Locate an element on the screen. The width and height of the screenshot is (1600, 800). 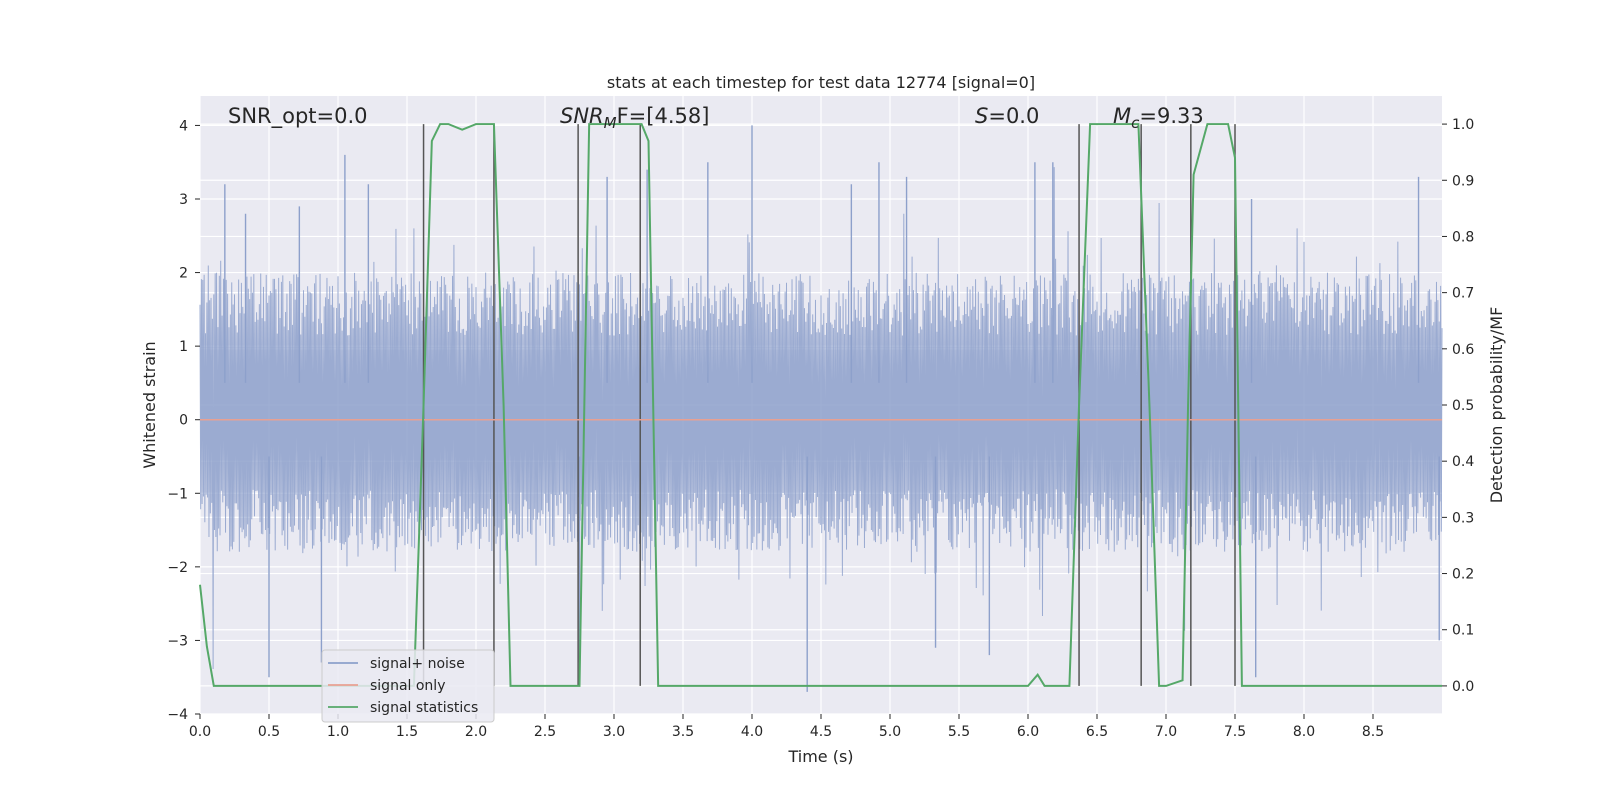
y-tick-label: 1 is located at coordinates (183, 347).